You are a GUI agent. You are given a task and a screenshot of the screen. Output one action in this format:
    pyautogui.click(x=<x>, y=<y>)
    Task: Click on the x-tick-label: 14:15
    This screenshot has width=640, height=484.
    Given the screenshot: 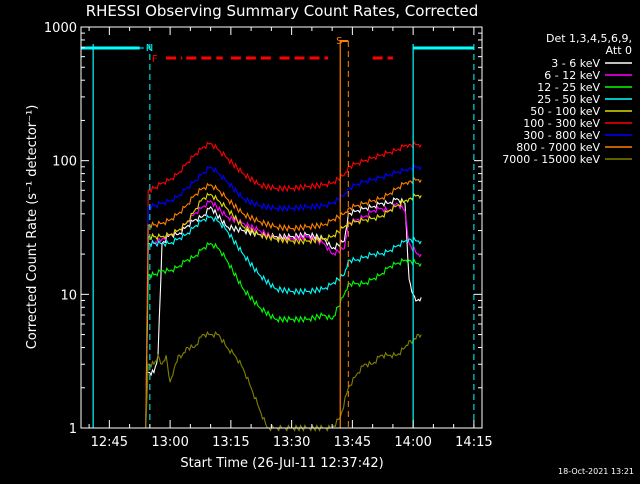 What is the action you would take?
    pyautogui.click(x=473, y=442)
    